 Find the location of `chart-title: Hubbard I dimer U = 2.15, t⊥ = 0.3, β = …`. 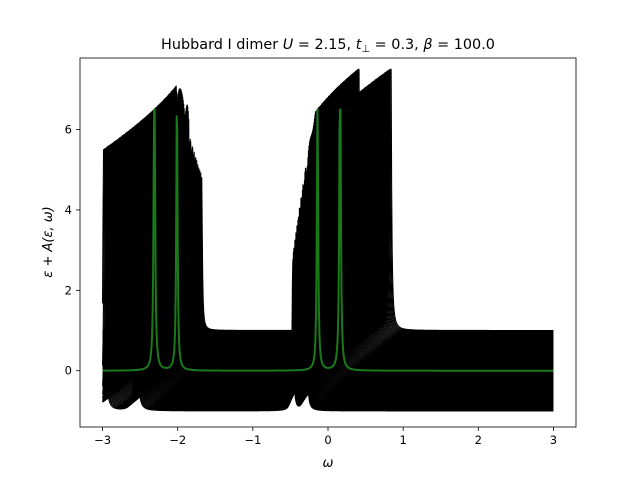

chart-title: Hubbard I dimer U = 2.15, t⊥ = 0.3, β = … is located at coordinates (328, 46).